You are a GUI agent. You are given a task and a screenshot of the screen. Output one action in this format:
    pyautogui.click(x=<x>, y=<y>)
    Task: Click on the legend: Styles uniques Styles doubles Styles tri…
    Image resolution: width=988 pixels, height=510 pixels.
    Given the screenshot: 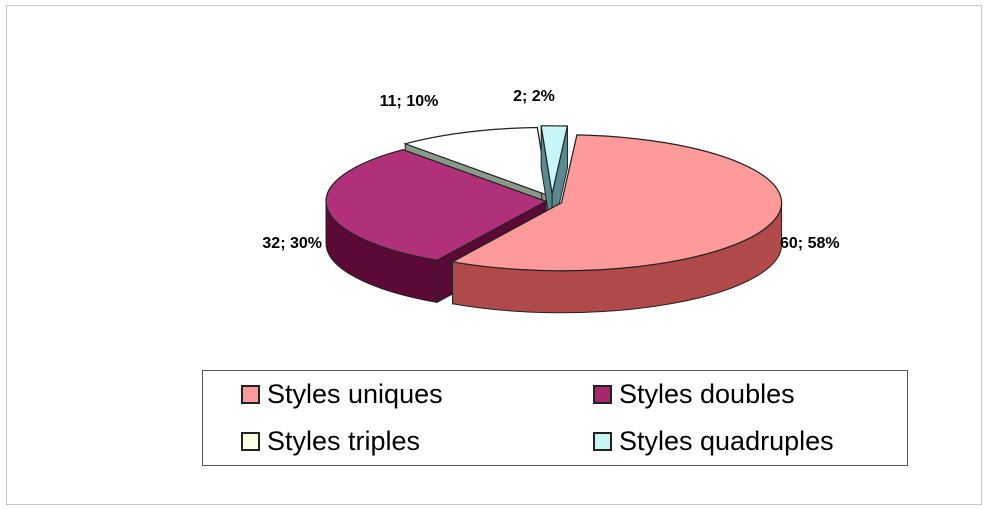 What is the action you would take?
    pyautogui.click(x=555, y=418)
    